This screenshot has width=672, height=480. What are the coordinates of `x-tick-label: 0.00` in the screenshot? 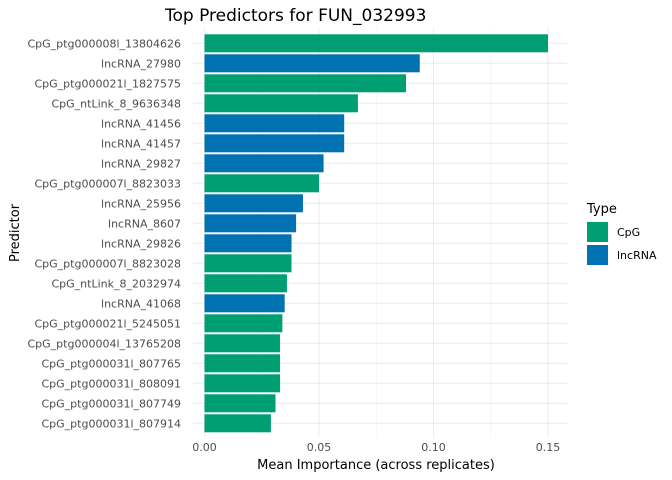 It's located at (204, 447).